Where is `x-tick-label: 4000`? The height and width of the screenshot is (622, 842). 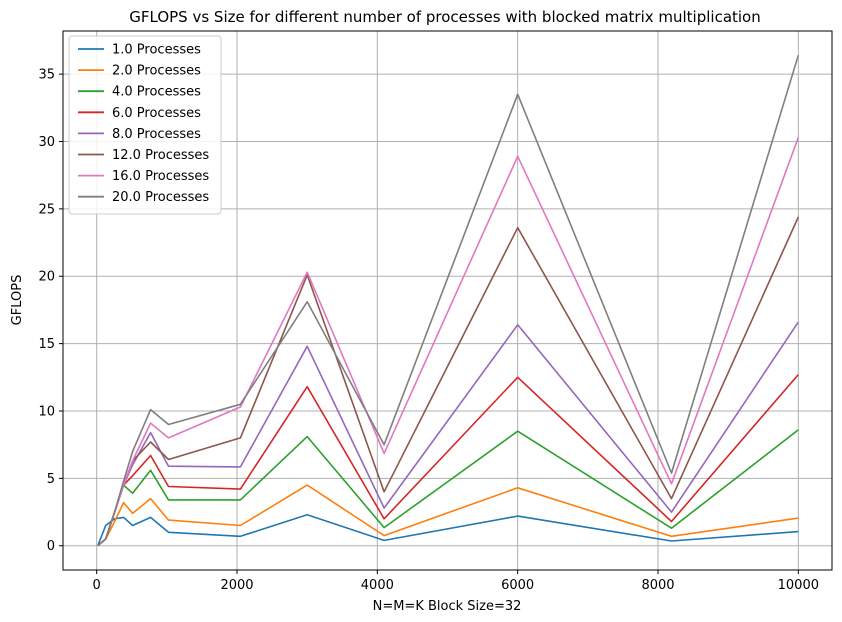 x-tick-label: 4000 is located at coordinates (377, 585).